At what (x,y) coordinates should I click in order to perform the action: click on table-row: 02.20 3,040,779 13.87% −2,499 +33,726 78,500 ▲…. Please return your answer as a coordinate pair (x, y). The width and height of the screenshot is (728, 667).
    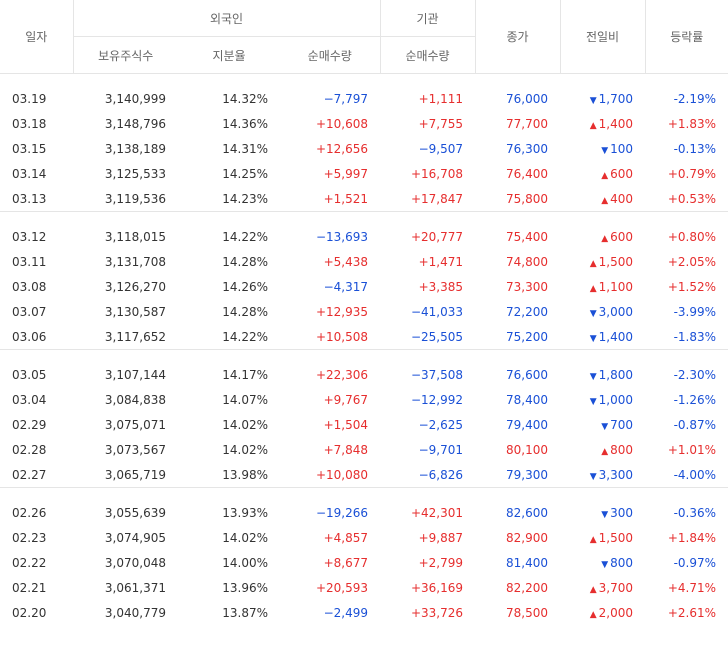
    Looking at the image, I should click on (364, 612).